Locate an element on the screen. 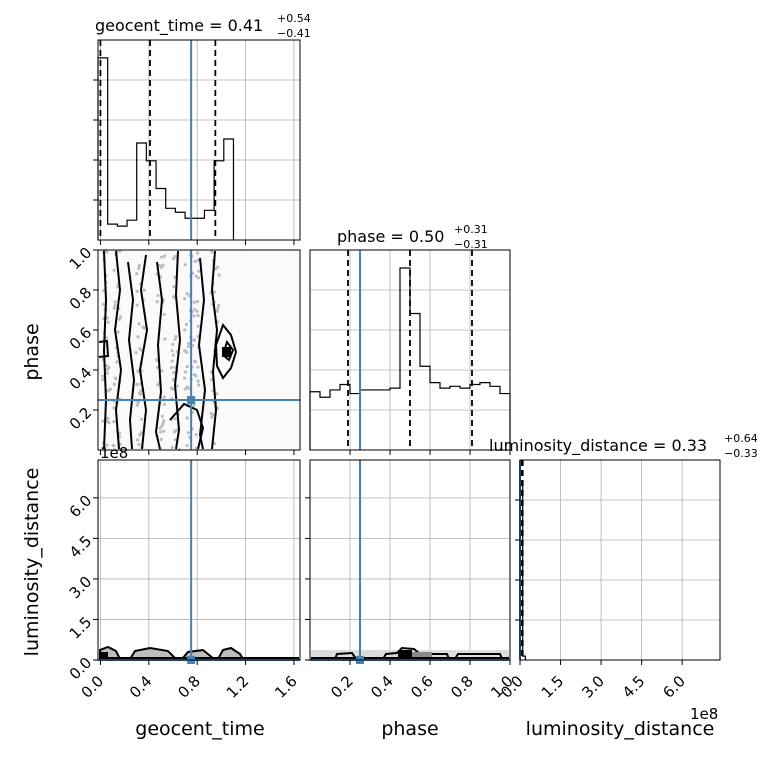  p20-xtick-label-1: 0.4 is located at coordinates (141, 687).